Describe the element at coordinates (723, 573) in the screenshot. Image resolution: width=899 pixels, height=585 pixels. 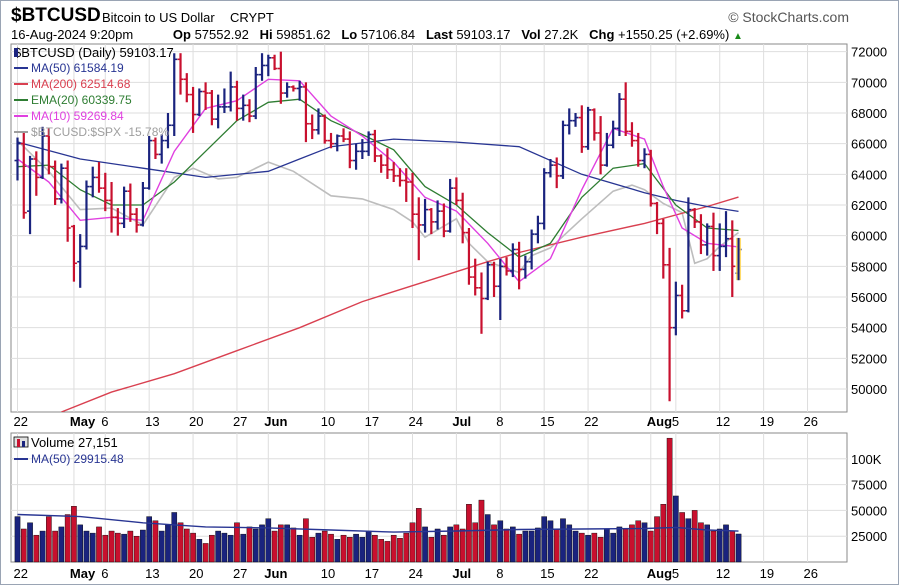
I see `volume-x-tick-label: 12` at that location.